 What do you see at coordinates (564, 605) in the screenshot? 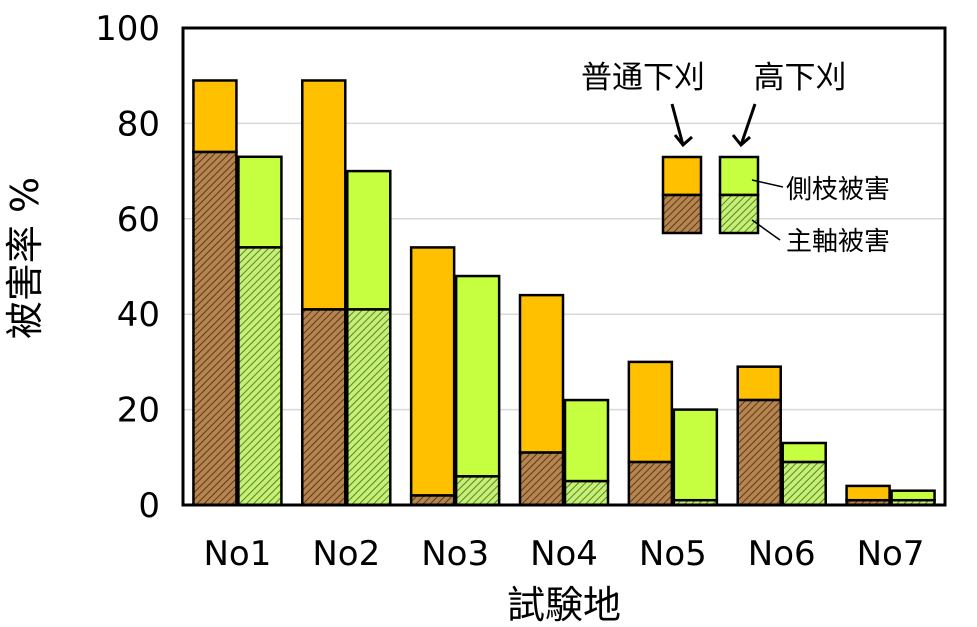
I see `x-axis-label: 試験地` at bounding box center [564, 605].